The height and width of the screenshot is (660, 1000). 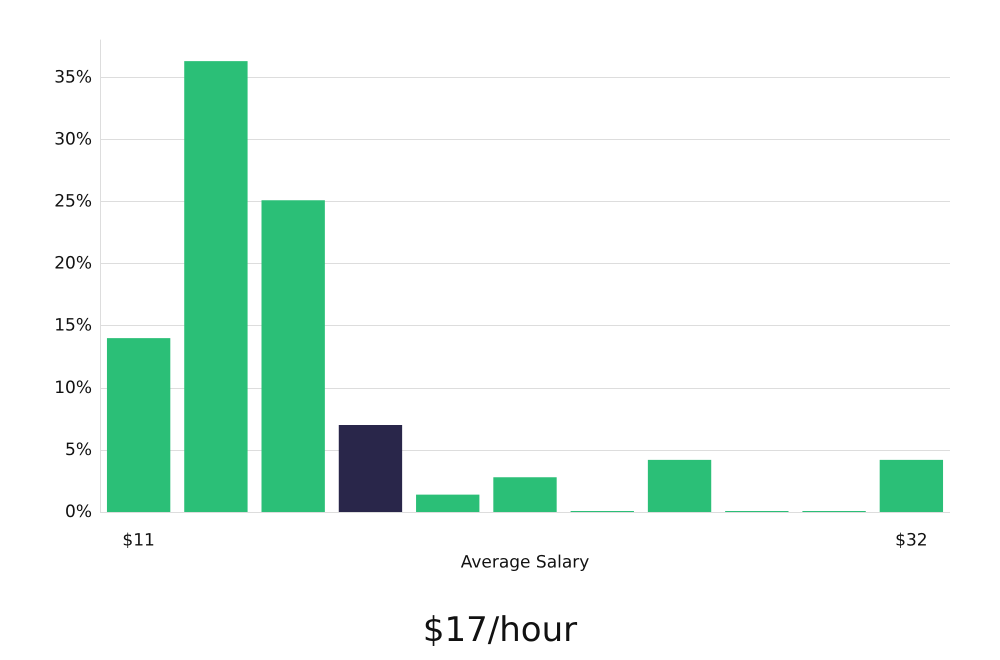 What do you see at coordinates (500, 630) in the screenshot?
I see `text: $17/hour` at bounding box center [500, 630].